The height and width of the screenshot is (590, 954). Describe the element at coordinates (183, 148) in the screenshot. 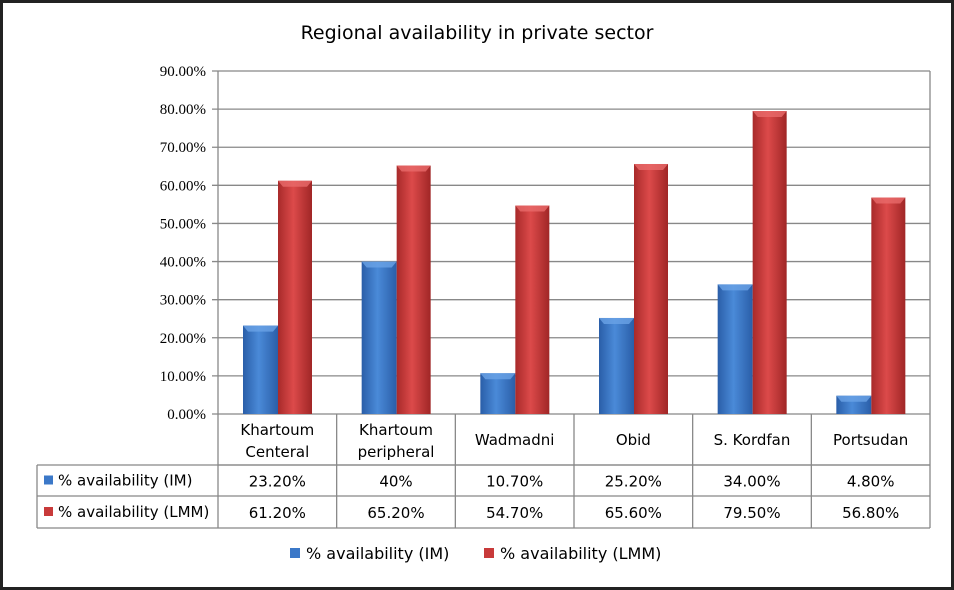

I see `y-tick-label: 70.00%` at that location.